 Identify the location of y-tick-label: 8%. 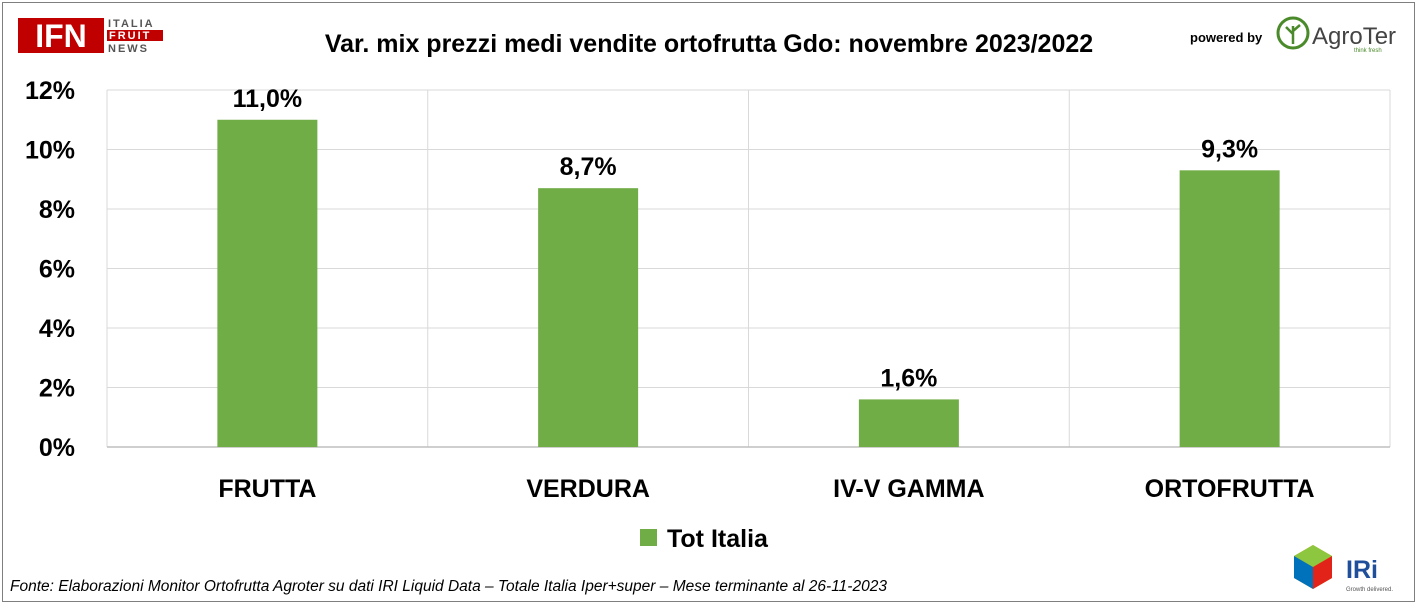
(57, 210).